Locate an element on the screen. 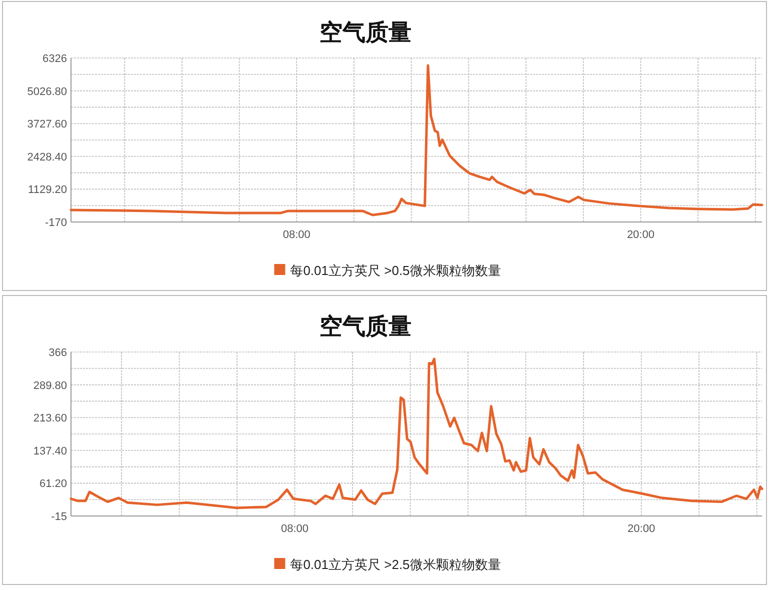 This screenshot has height=590, width=771. y-tick-label: 6326 is located at coordinates (54, 59).